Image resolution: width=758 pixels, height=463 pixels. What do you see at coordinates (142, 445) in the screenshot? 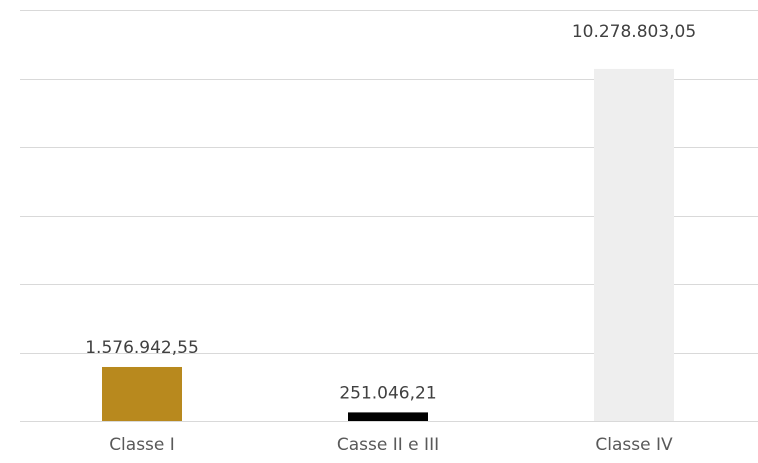
I see `category-label-1: Classe I` at bounding box center [142, 445].